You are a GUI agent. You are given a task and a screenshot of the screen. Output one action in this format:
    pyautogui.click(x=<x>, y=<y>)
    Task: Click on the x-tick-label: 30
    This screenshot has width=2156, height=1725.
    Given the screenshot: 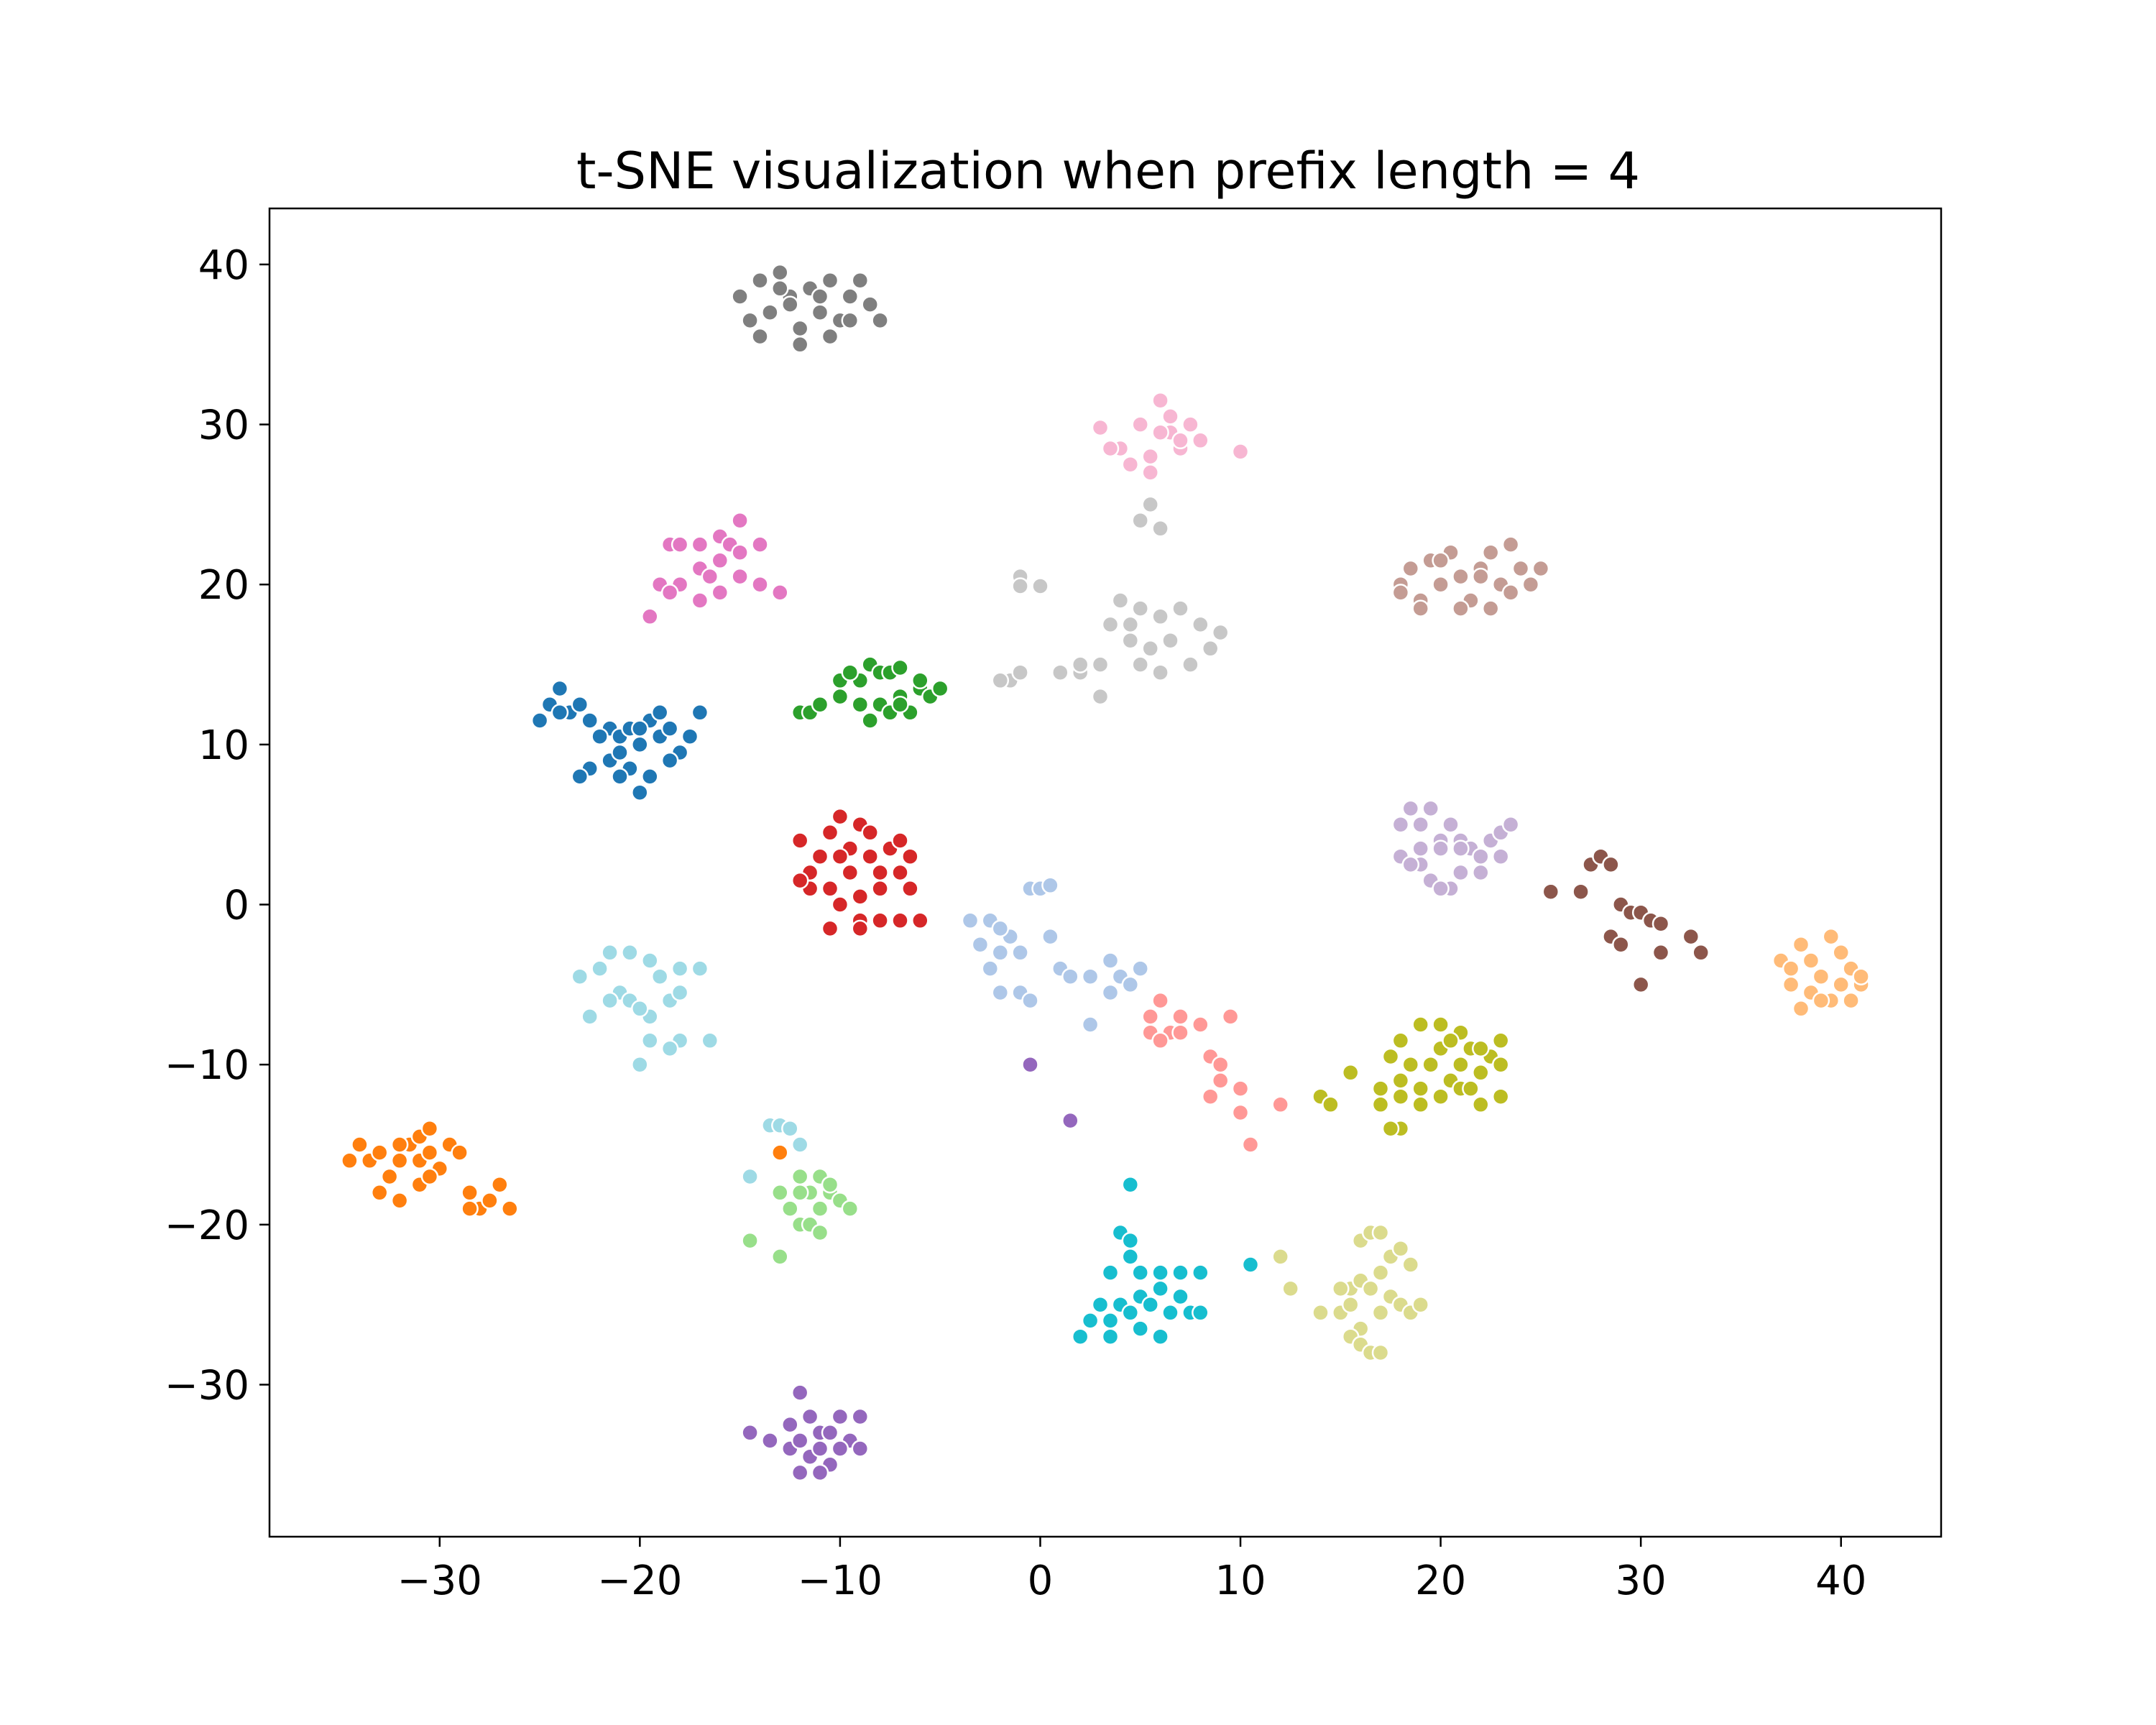 What is the action you would take?
    pyautogui.click(x=1641, y=1581)
    